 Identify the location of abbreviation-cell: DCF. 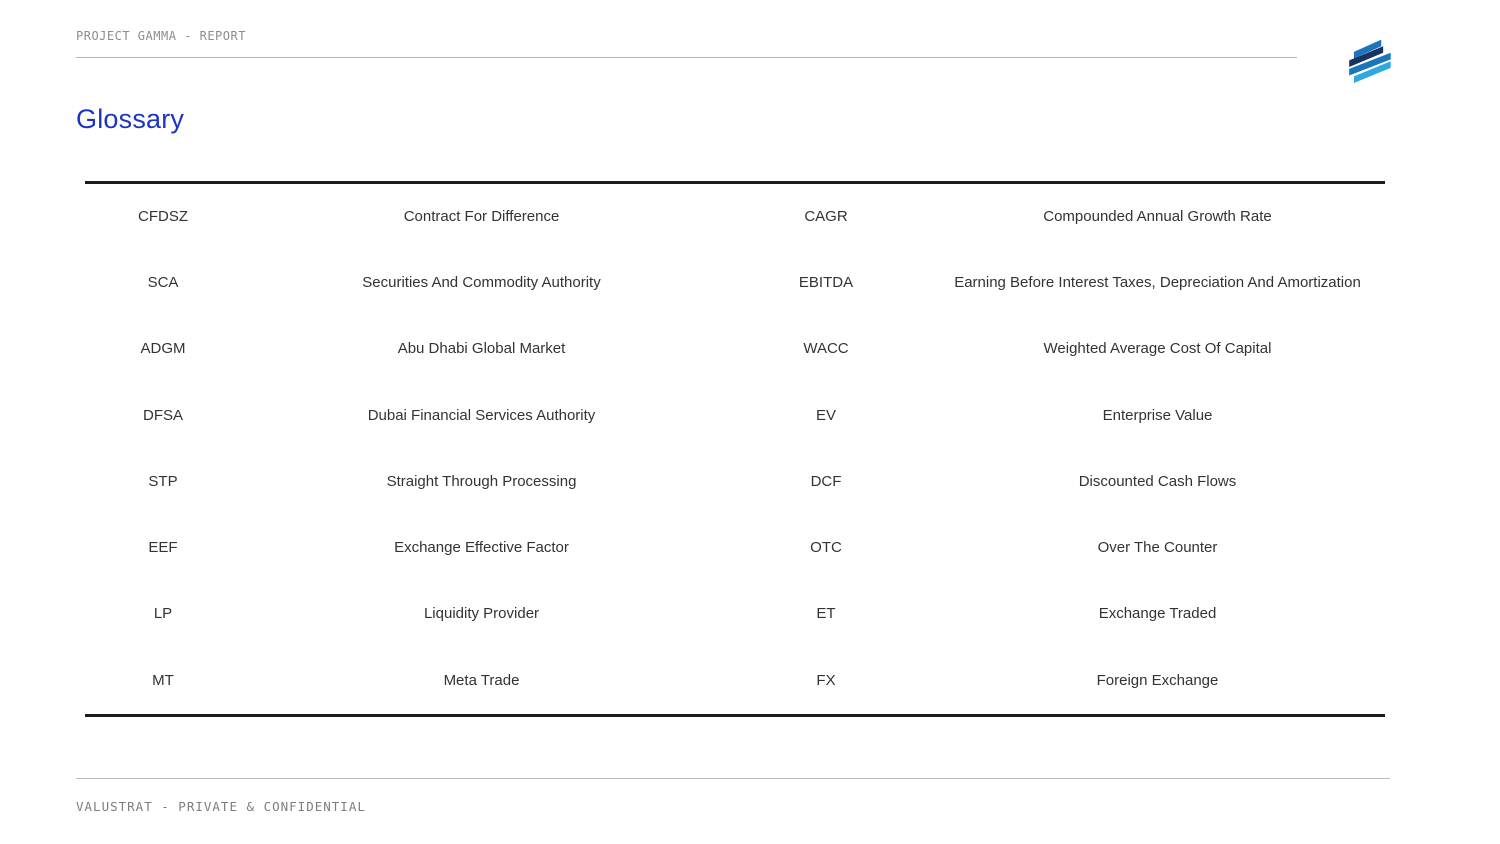
(826, 481).